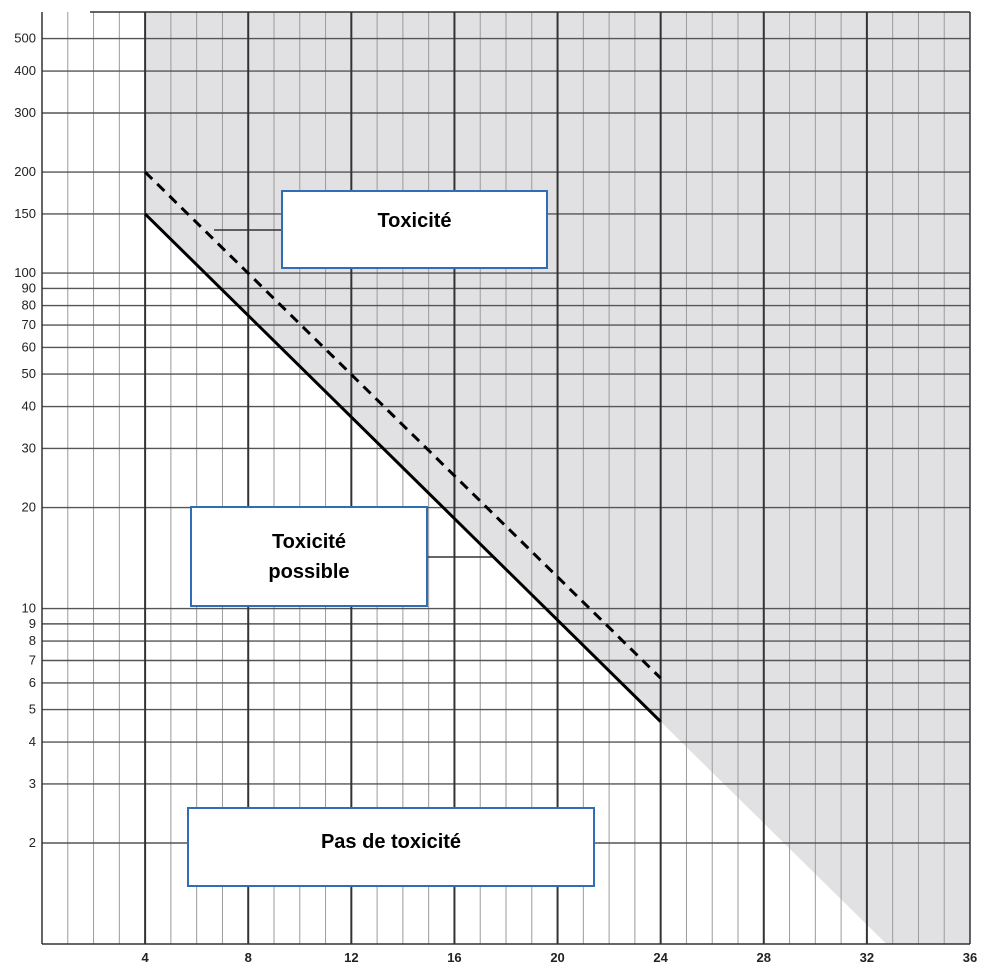 This screenshot has width=984, height=974. Describe the element at coordinates (391, 842) in the screenshot. I see `label-pas-de-toxicite-text: Pas de toxicité` at that location.